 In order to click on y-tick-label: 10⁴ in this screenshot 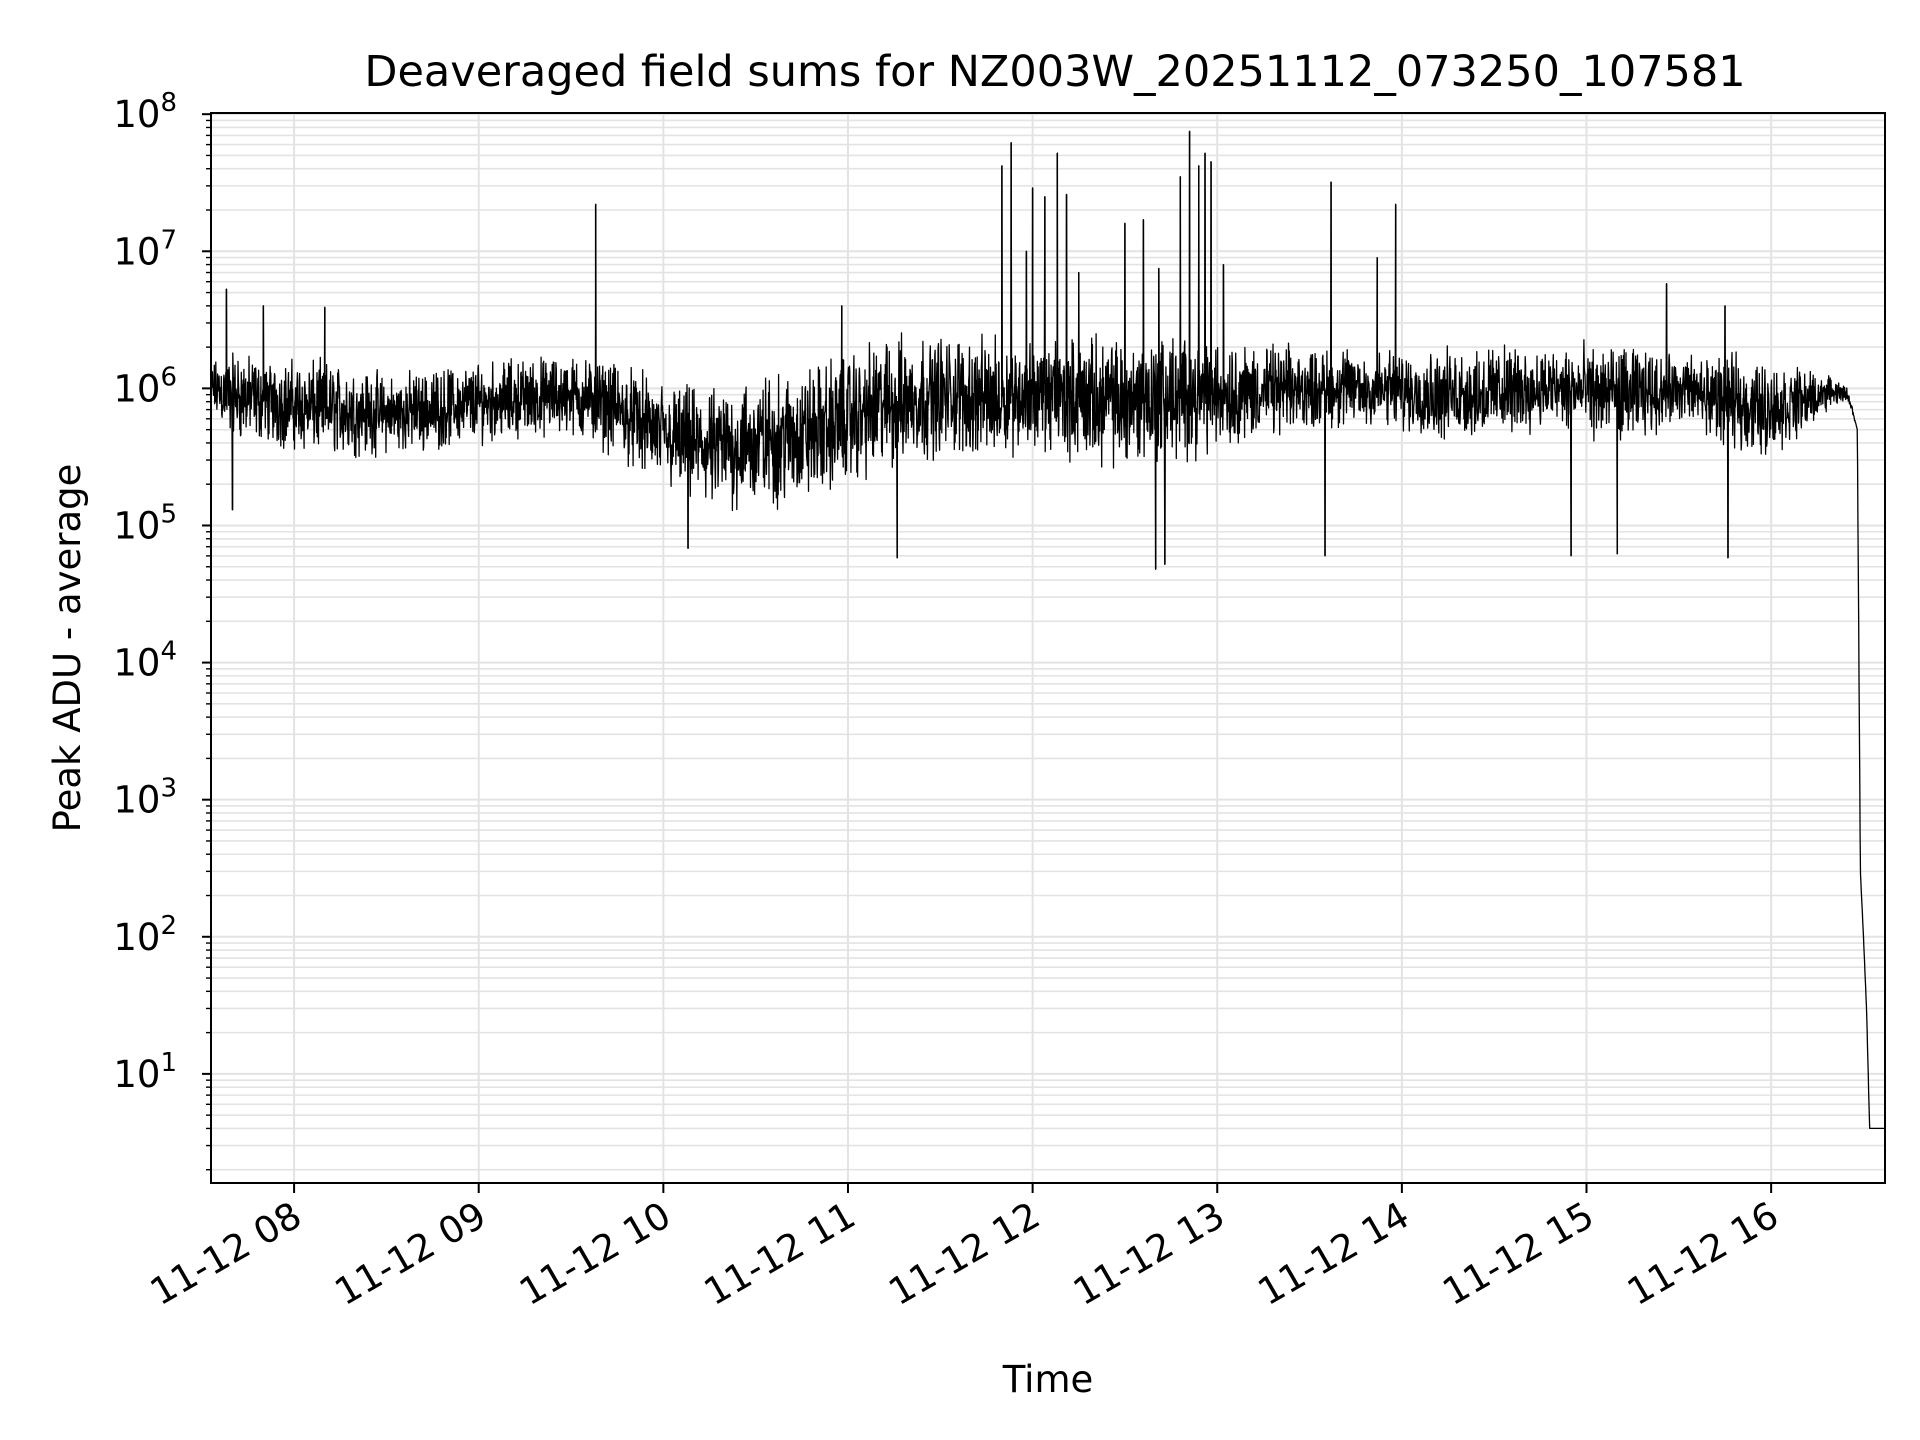, I will do `click(145, 661)`.